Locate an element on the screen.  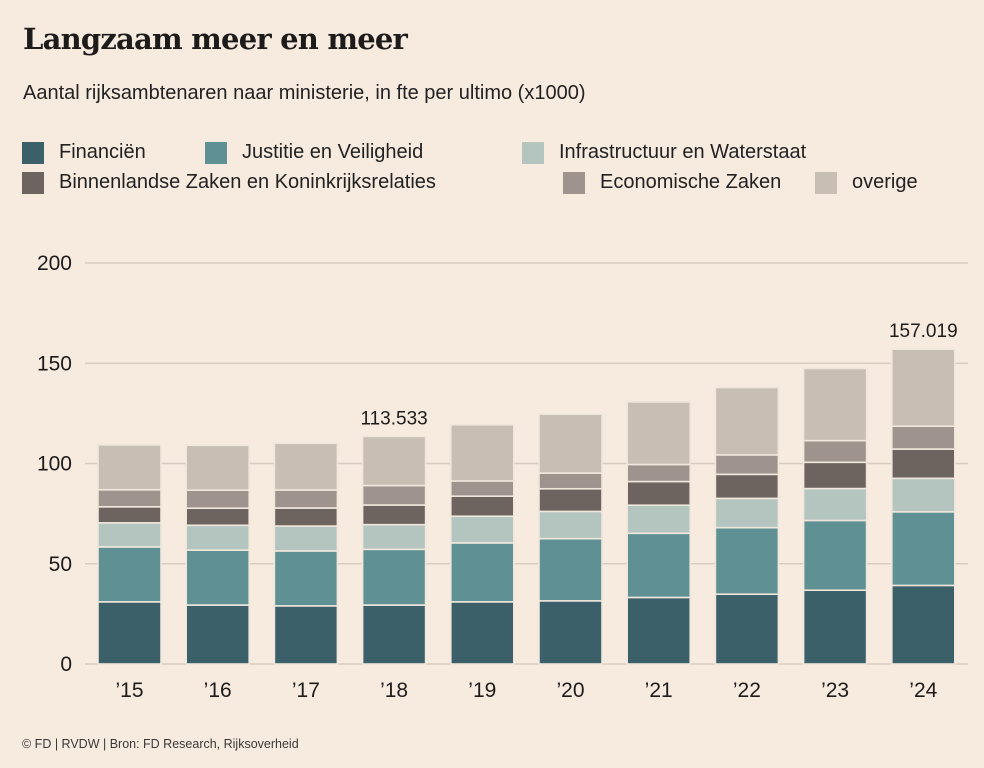
legend-label: Economische Zaken is located at coordinates (691, 182).